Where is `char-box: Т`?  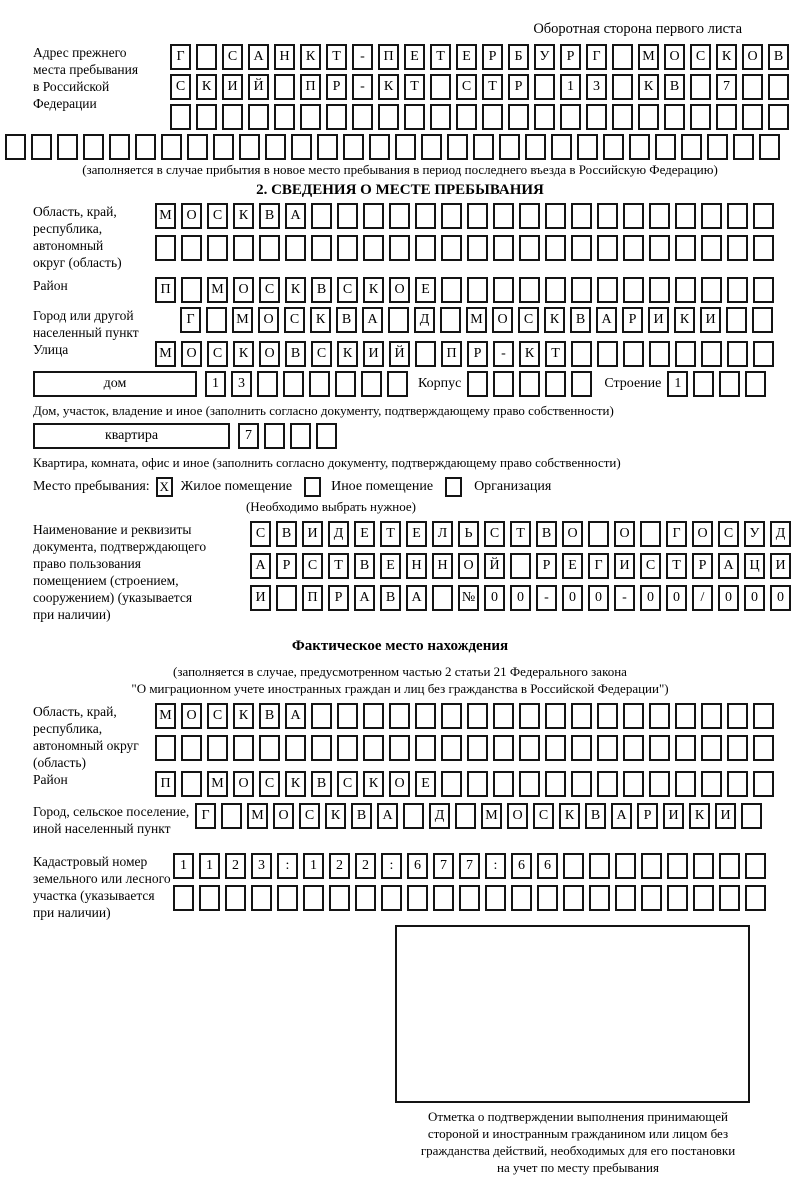
char-box: Т is located at coordinates (390, 534).